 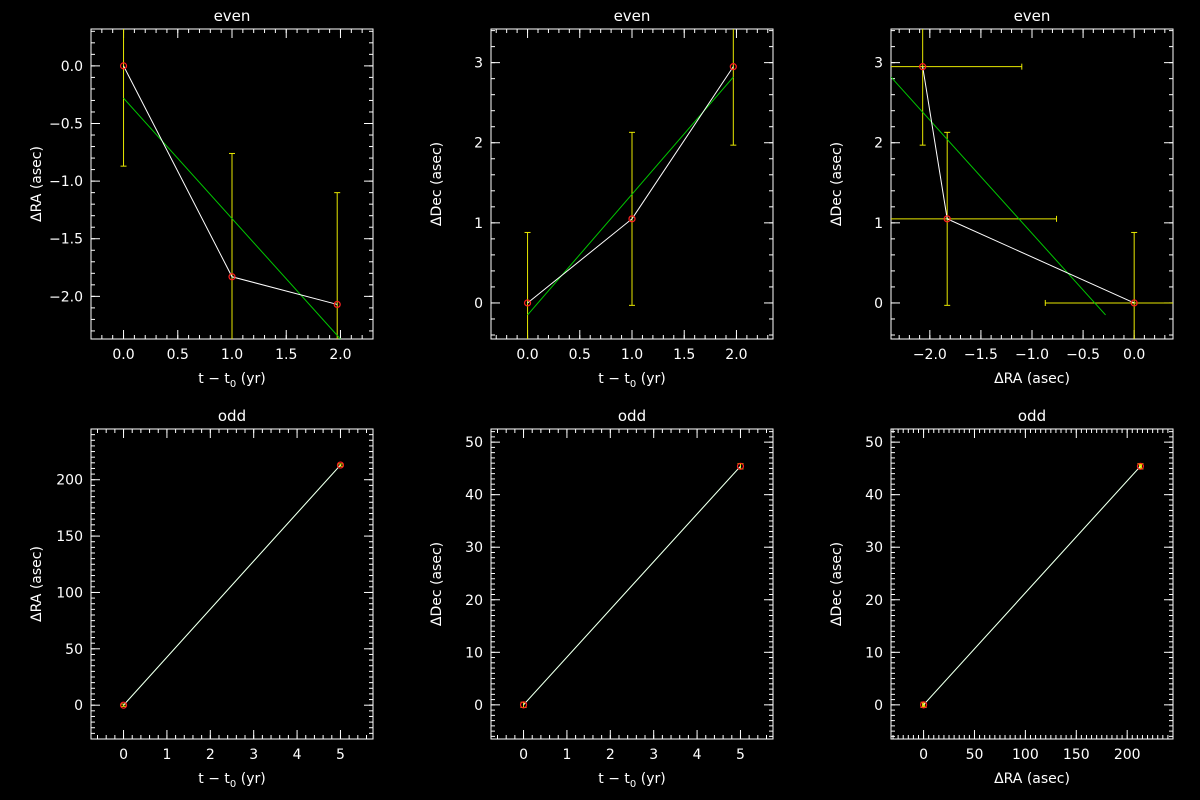 I want to click on y-tick-label: 40, so click(x=474, y=496).